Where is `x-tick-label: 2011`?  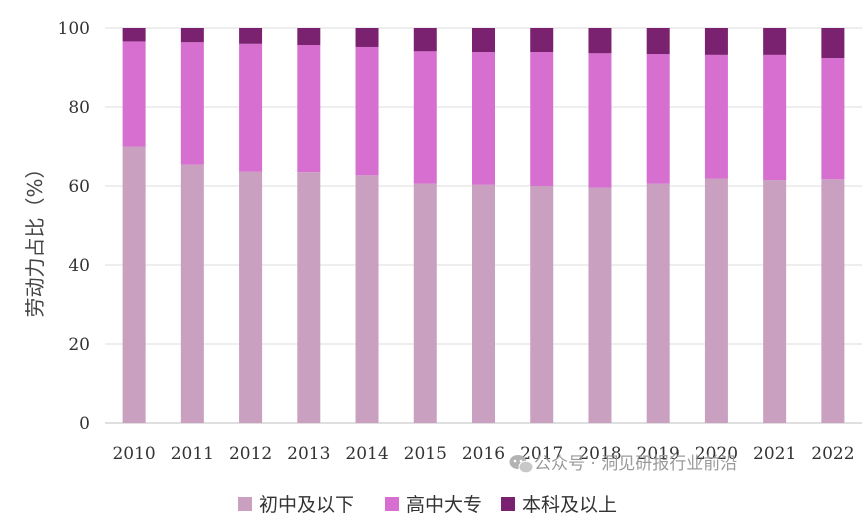 x-tick-label: 2011 is located at coordinates (192, 454).